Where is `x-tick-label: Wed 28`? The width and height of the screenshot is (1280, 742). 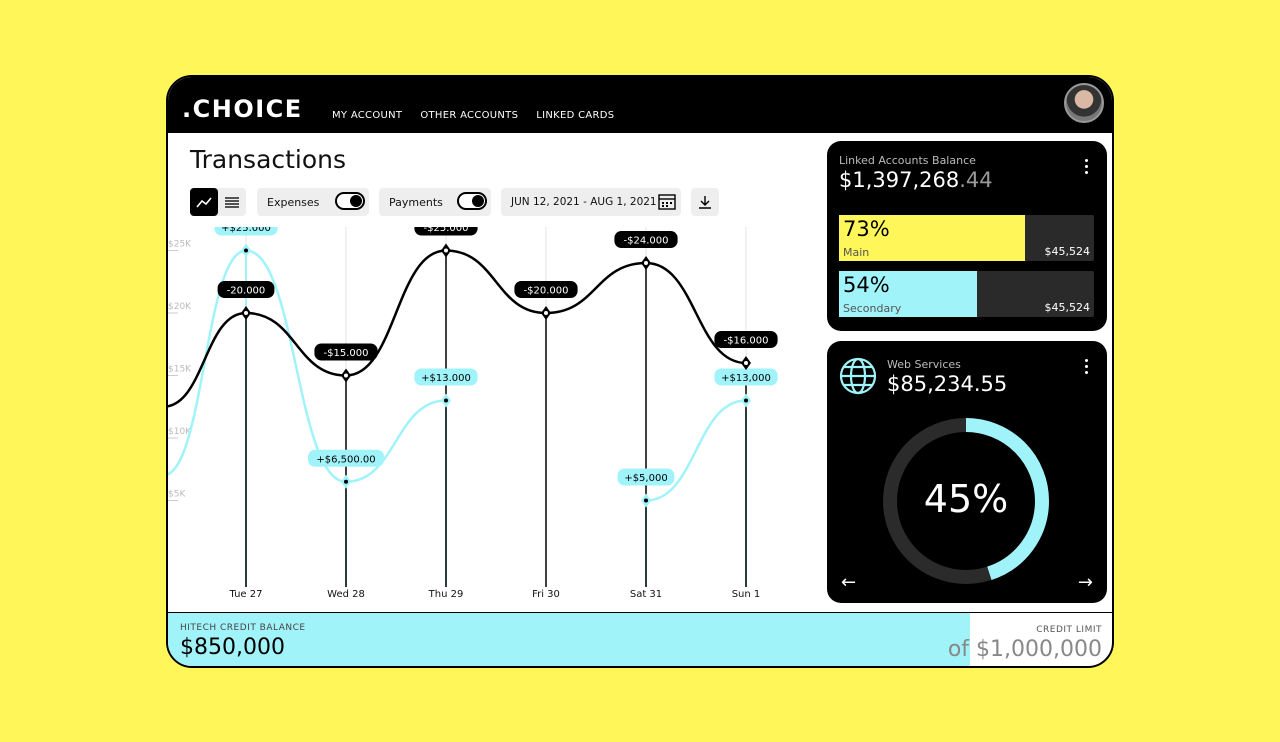 x-tick-label: Wed 28 is located at coordinates (346, 594).